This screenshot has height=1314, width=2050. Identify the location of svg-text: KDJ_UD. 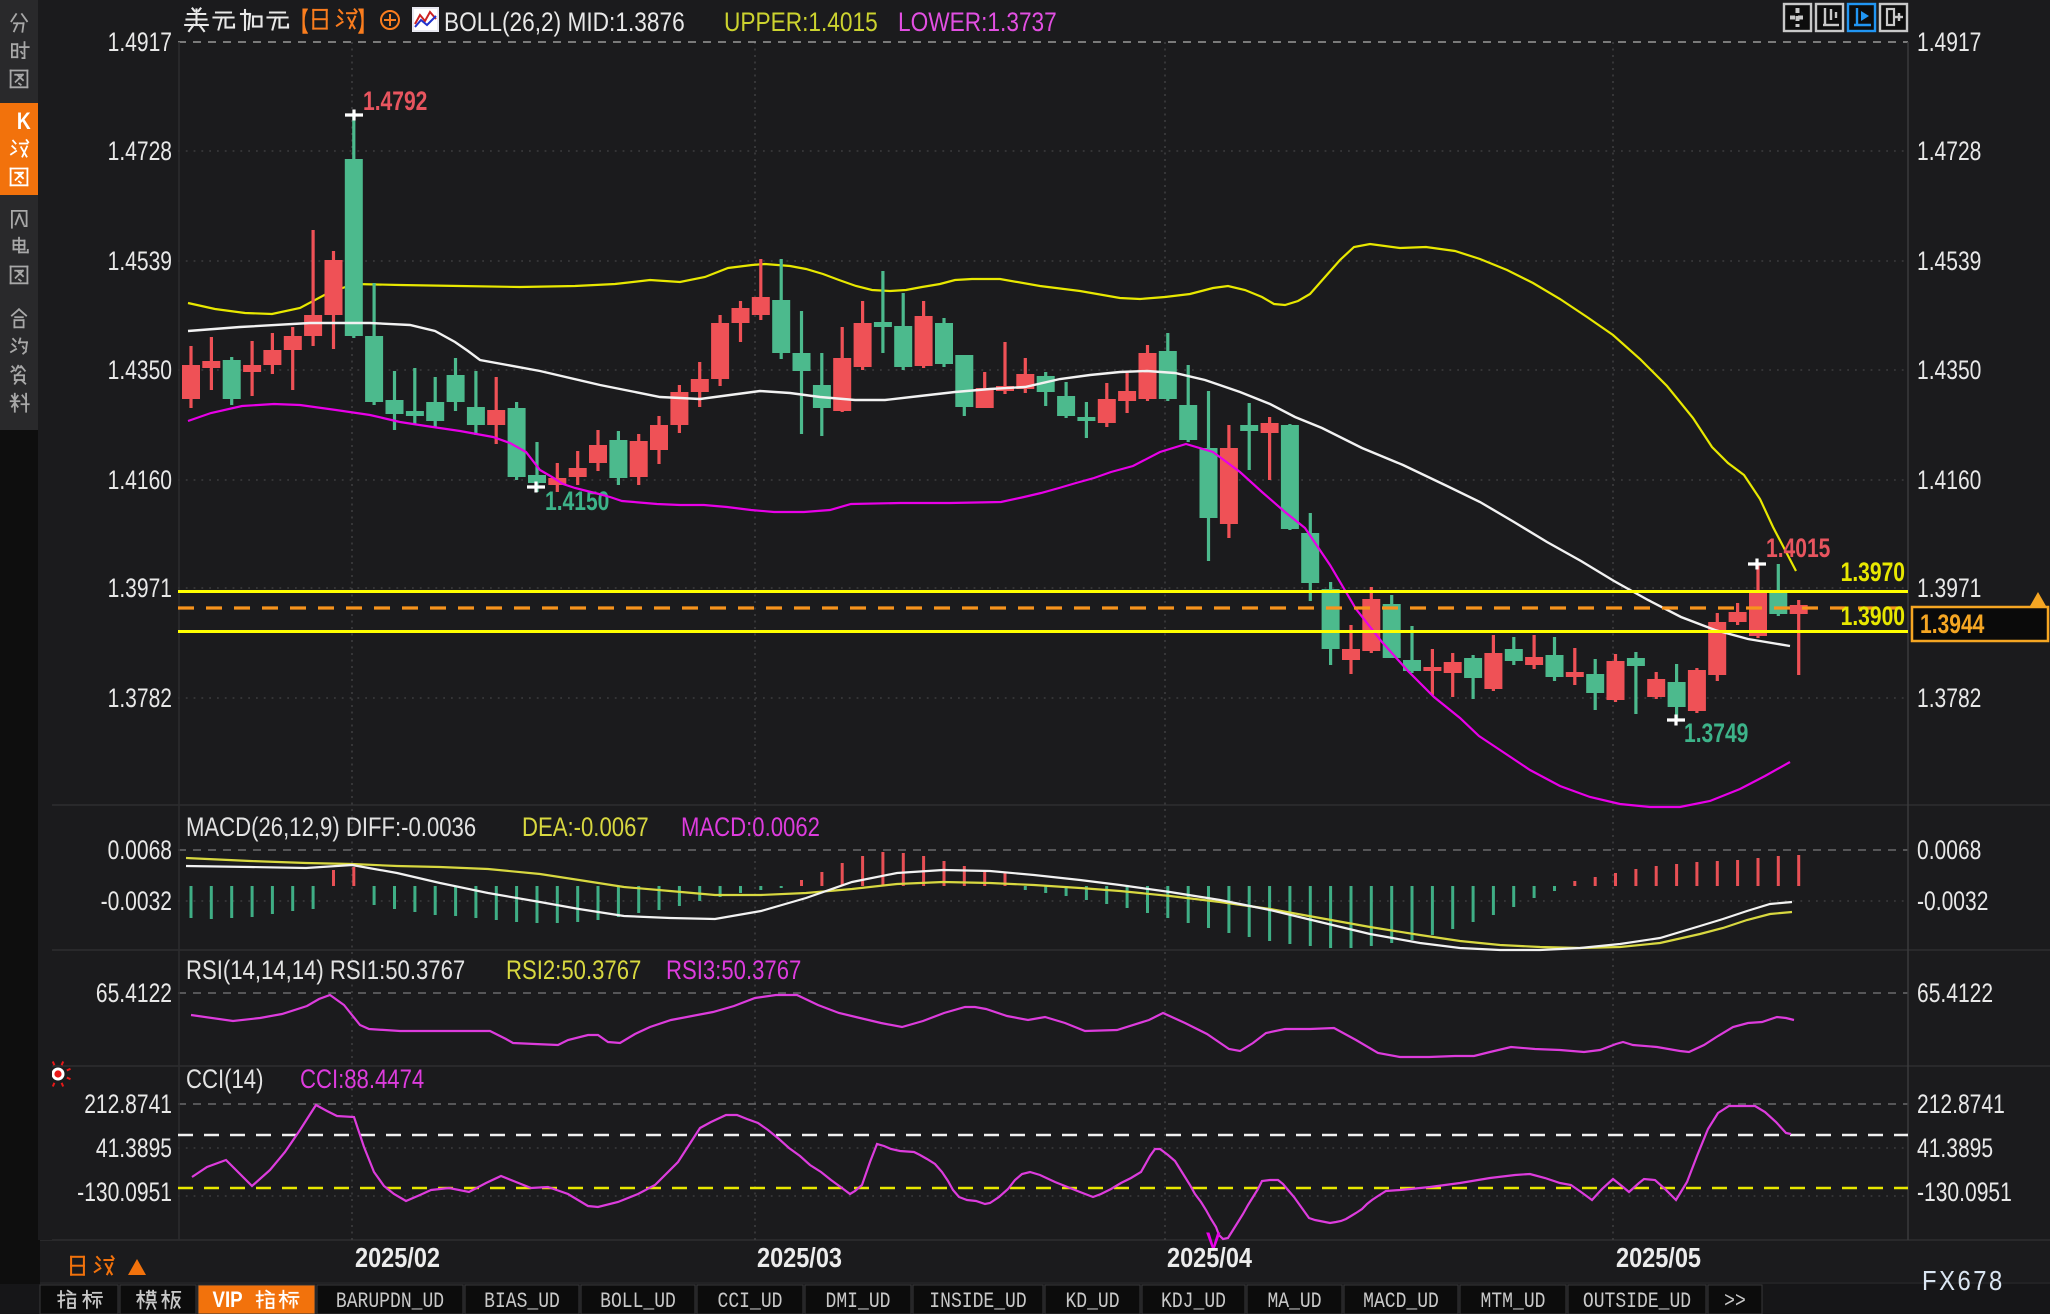
(1193, 1302).